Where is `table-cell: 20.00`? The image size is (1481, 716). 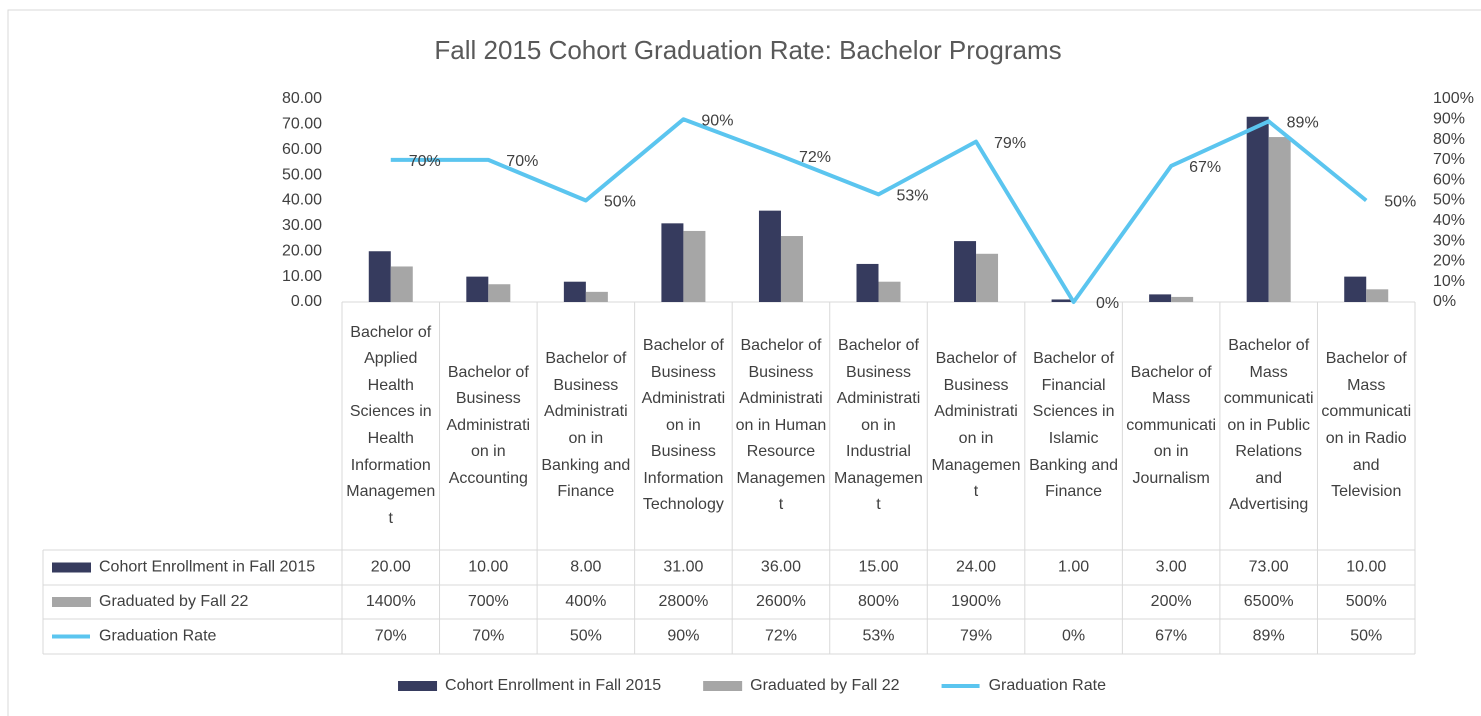 table-cell: 20.00 is located at coordinates (391, 567).